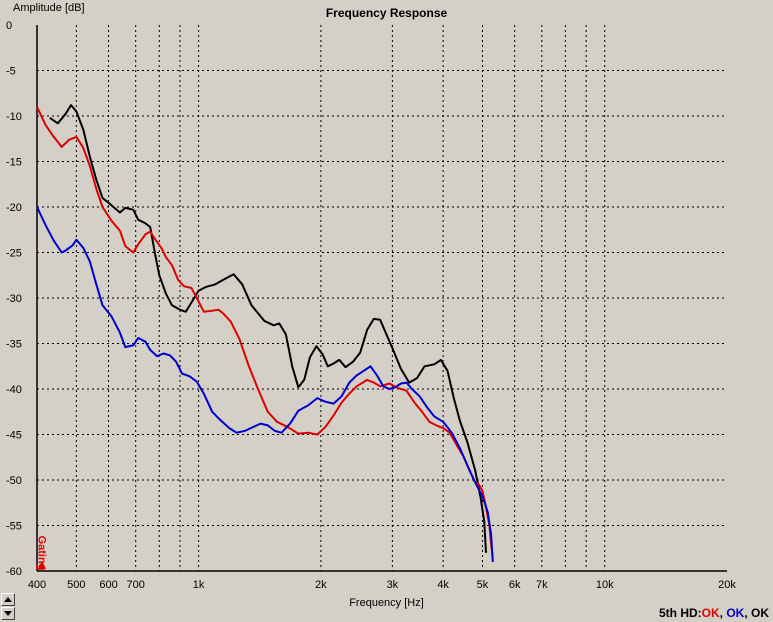  Describe the element at coordinates (9, 26) in the screenshot. I see `y-tick-label: 0` at that location.